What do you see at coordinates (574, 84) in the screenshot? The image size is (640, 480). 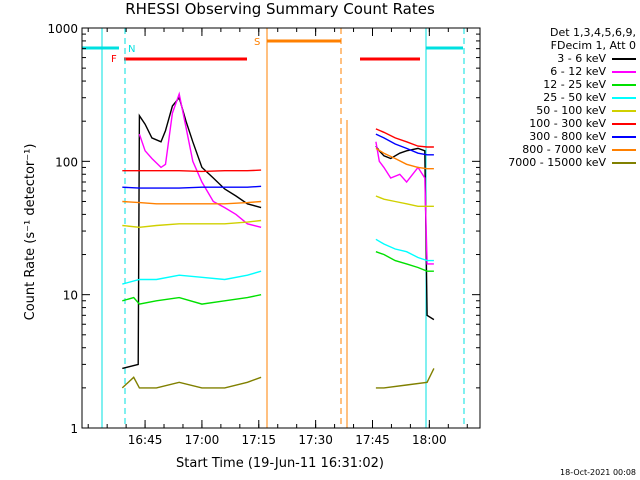 I see `legend-label: 12 - 25 keV` at bounding box center [574, 84].